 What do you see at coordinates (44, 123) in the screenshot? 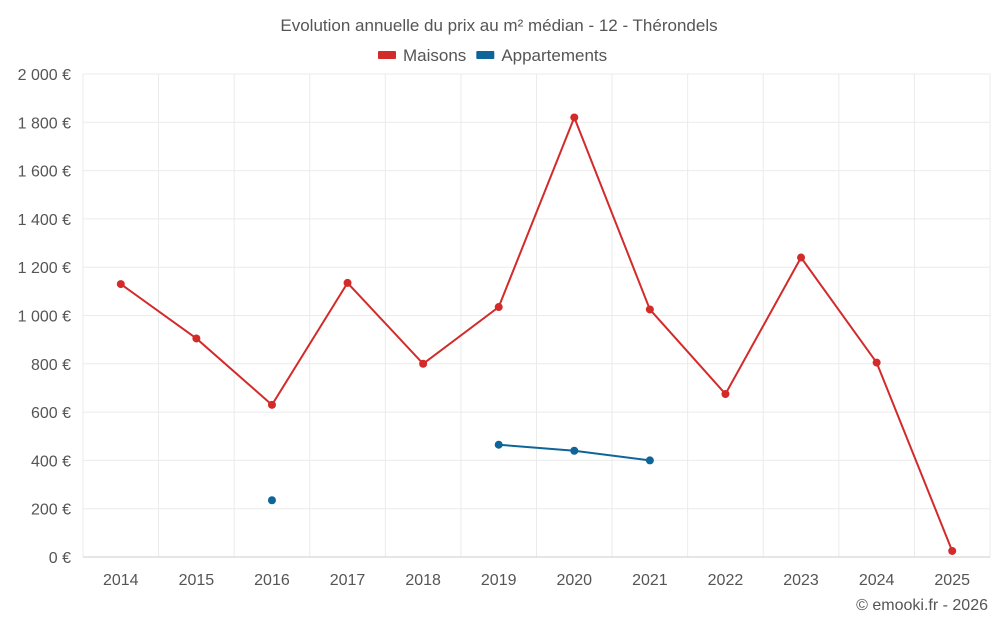
I see `y-tick-label: 1 800 €` at bounding box center [44, 123].